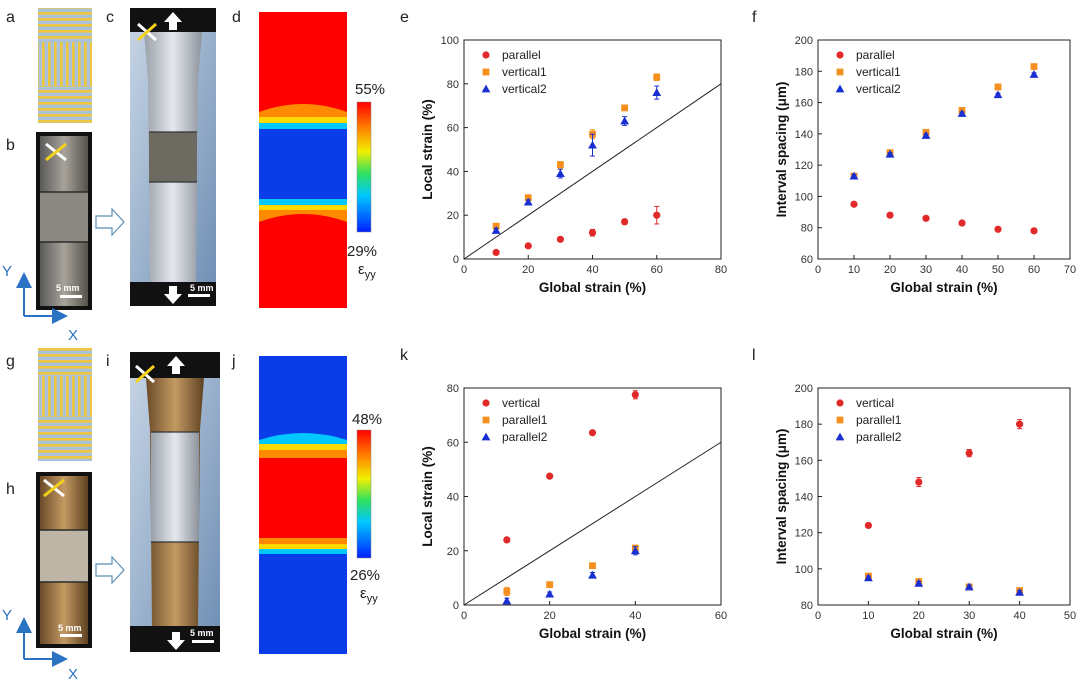 The image size is (1080, 682). Describe the element at coordinates (68, 288) in the screenshot. I see `scale-bar-label-b: 5 mm` at that location.